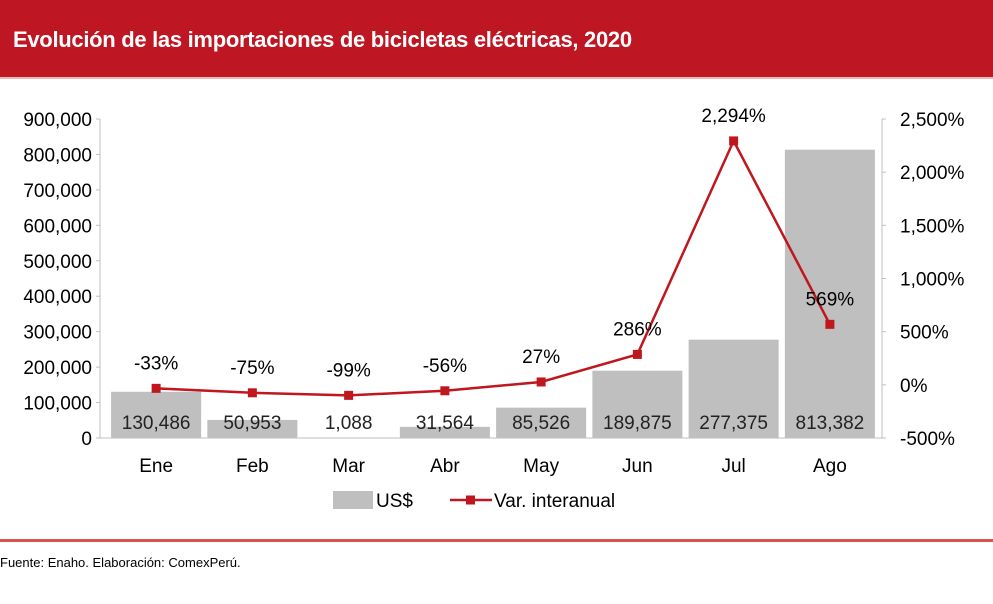 This screenshot has width=993, height=604. What do you see at coordinates (733, 466) in the screenshot?
I see `x-tick-label: Jul` at bounding box center [733, 466].